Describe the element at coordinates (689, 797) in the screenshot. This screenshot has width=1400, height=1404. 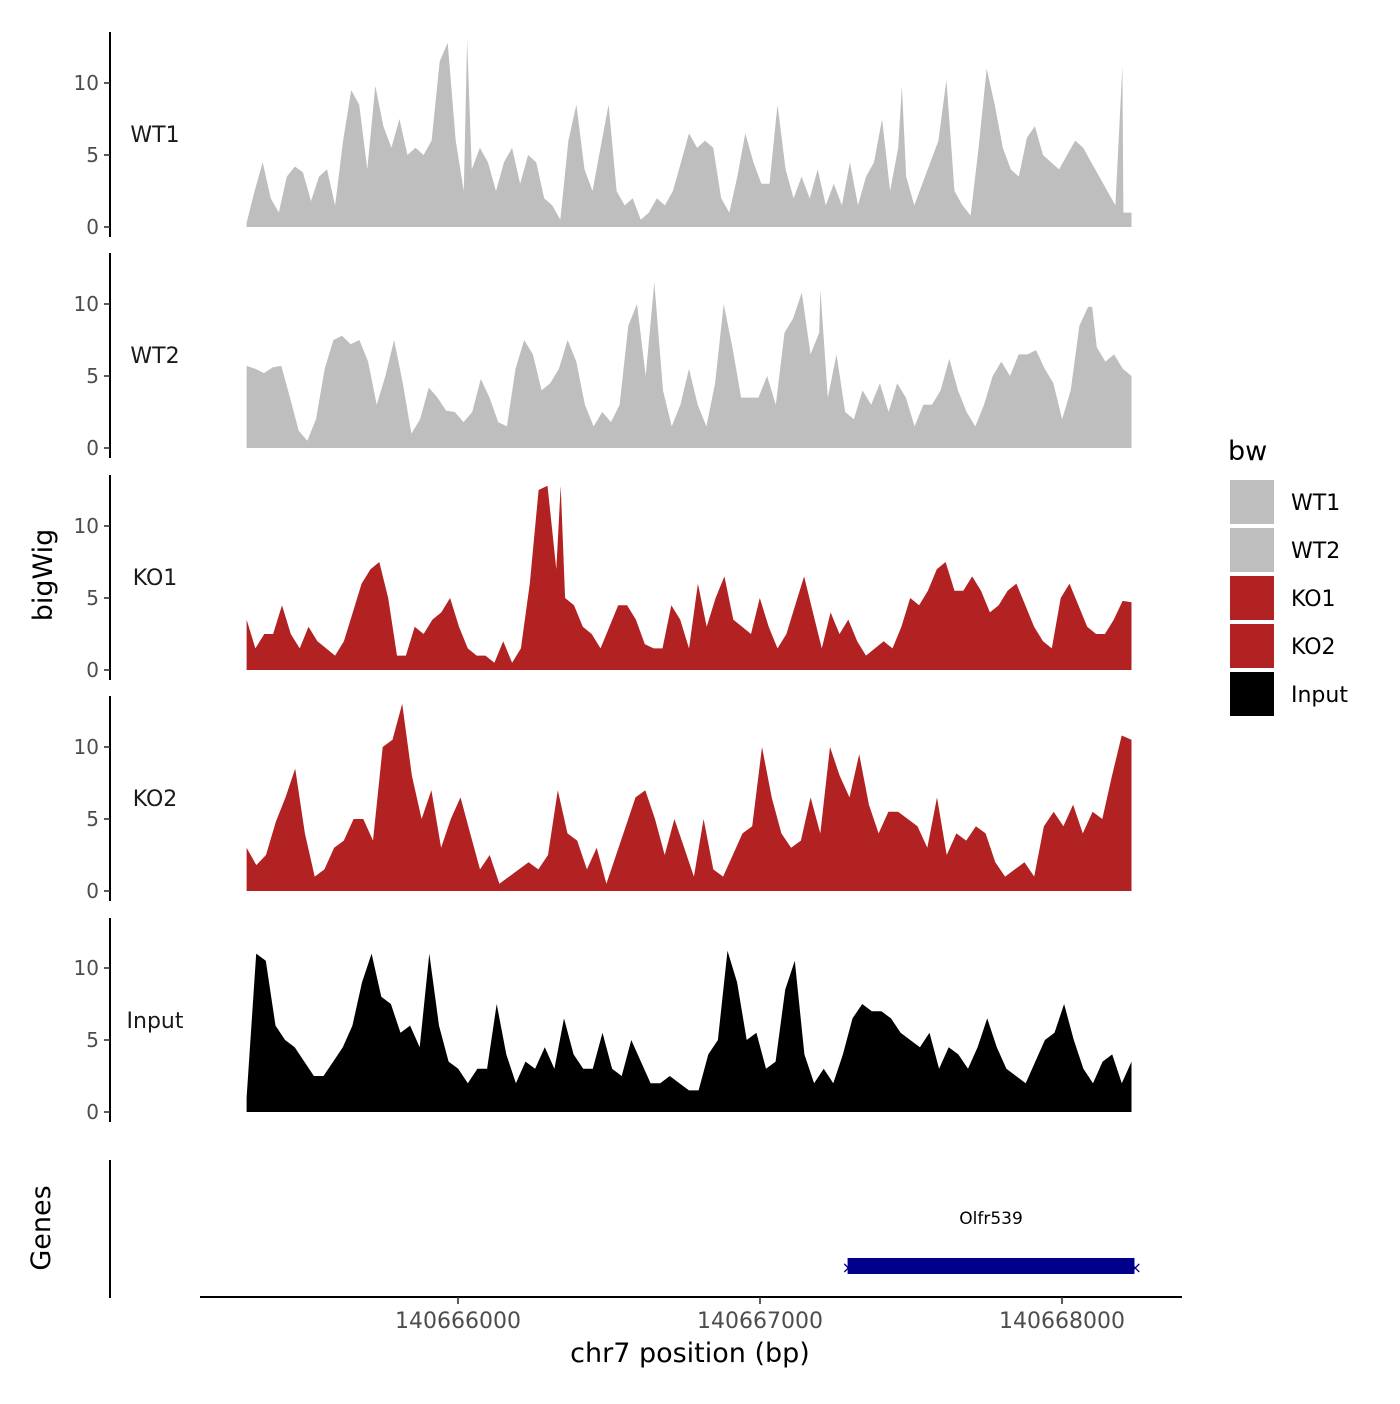
I see `signal-area-ko2` at that location.